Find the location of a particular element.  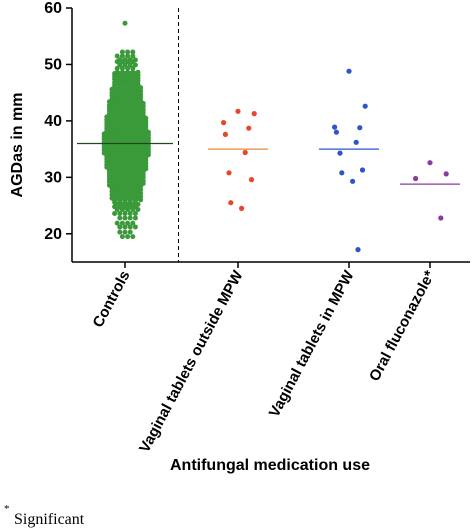

y-axis: 20 30 40 50 60 is located at coordinates (58, 131).